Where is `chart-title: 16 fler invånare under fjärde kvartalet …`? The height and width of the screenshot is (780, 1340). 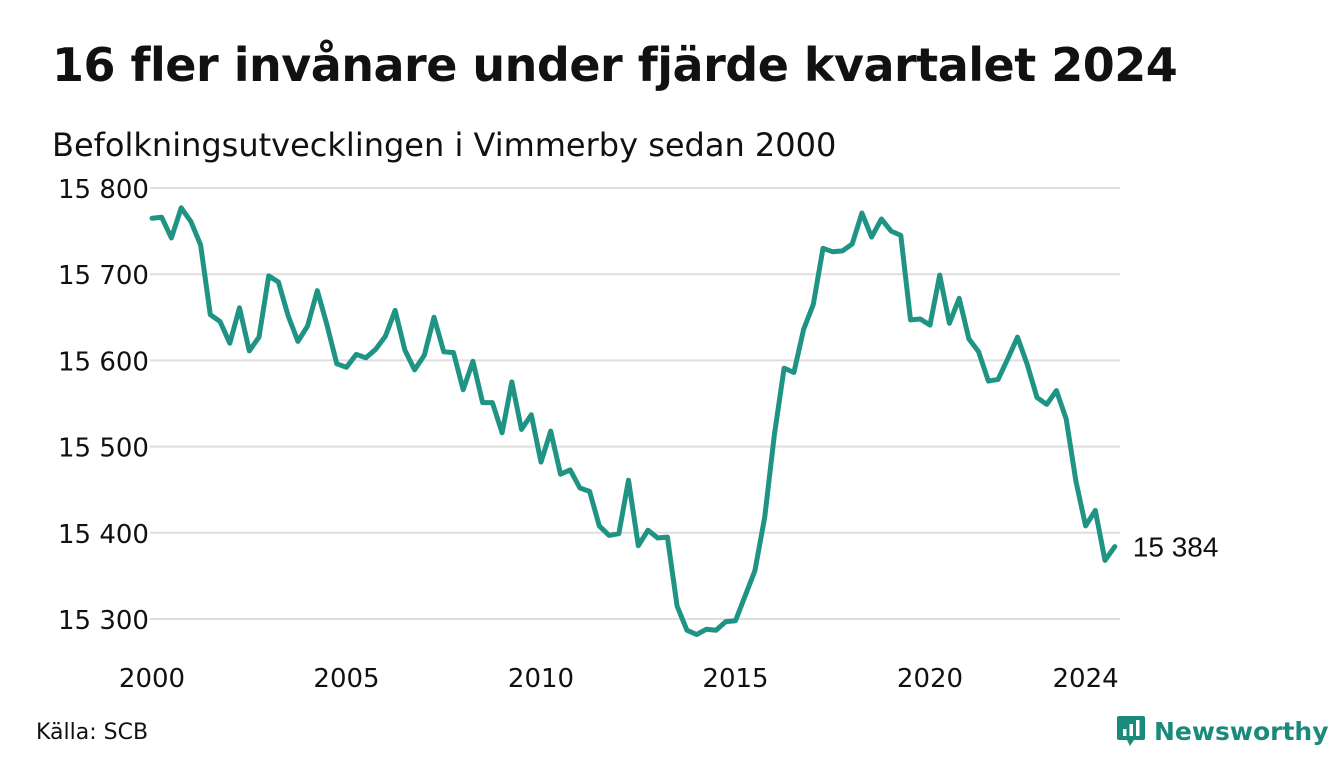 chart-title: 16 fler invånare under fjärde kvartalet … is located at coordinates (615, 65).